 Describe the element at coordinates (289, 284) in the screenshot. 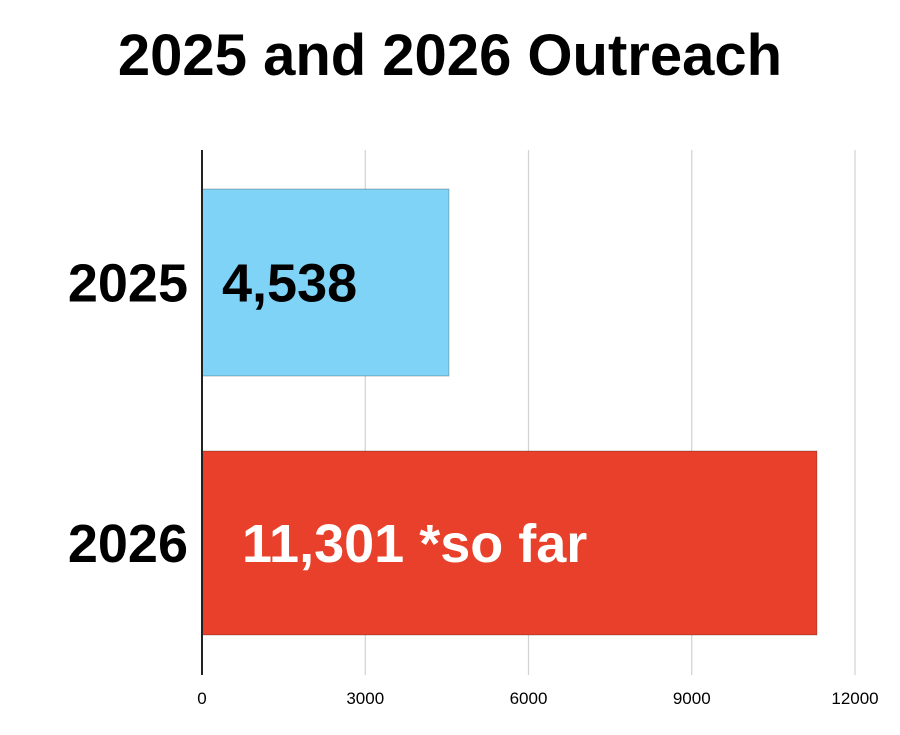

I see `data-label: 4,538` at that location.